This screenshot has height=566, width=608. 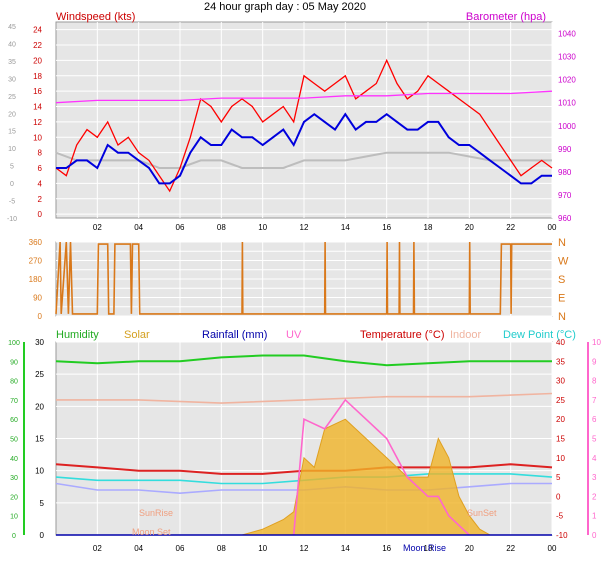 I want to click on direction-compass-label: N, so click(x=562, y=317).